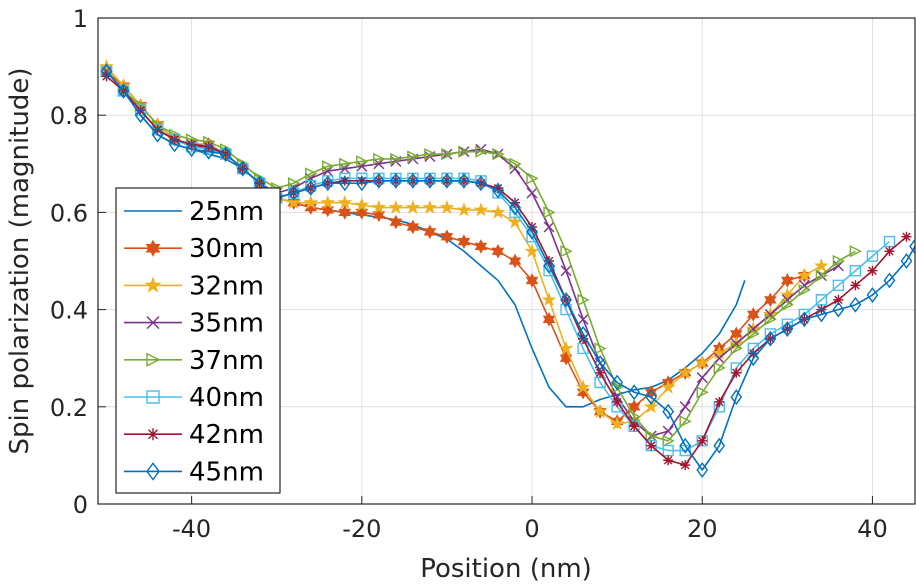 The image size is (916, 584). What do you see at coordinates (702, 529) in the screenshot?
I see `x-tick-label: 20` at bounding box center [702, 529].